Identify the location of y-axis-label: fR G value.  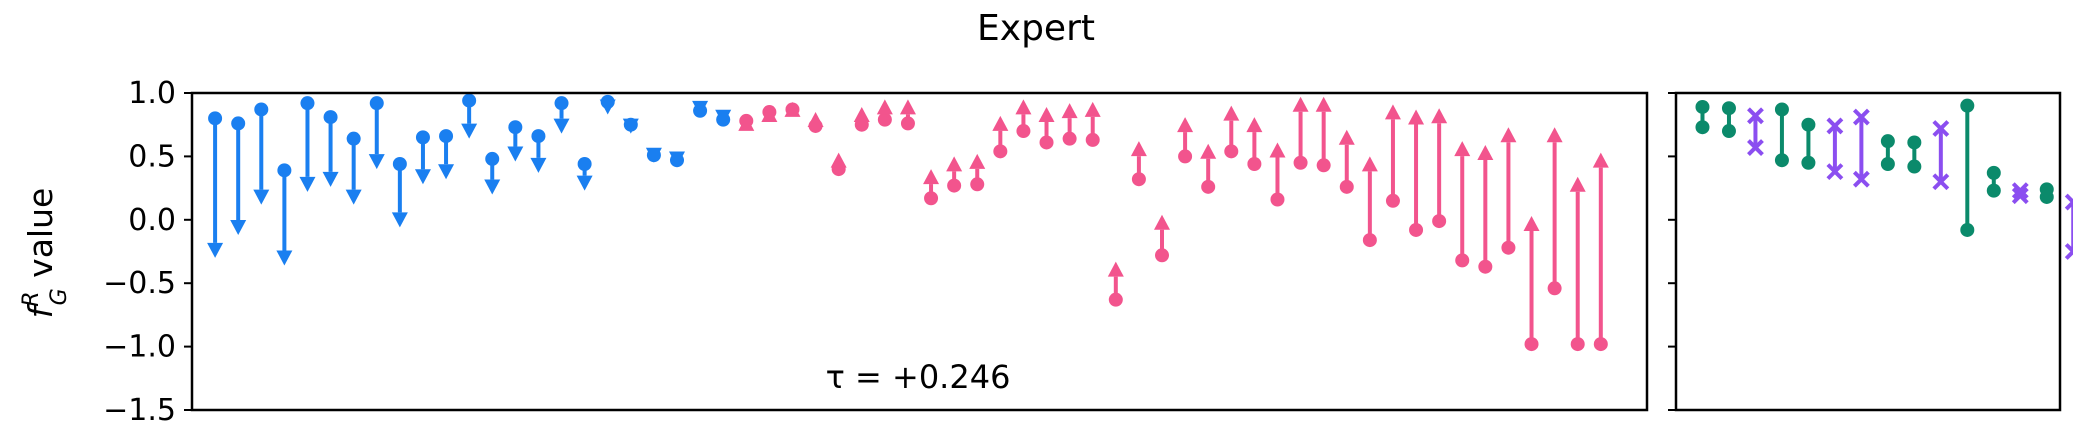
(45, 253).